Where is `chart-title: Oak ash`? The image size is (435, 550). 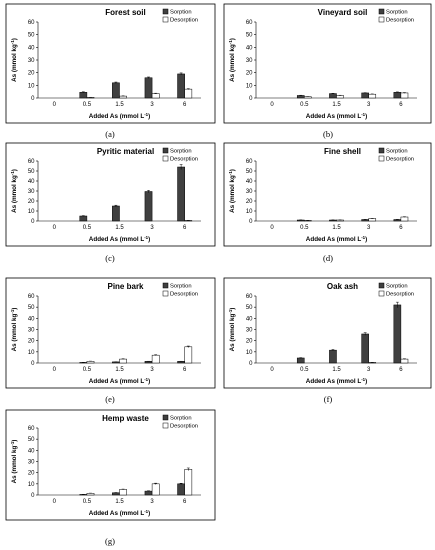
chart-title: Oak ash is located at coordinates (342, 286).